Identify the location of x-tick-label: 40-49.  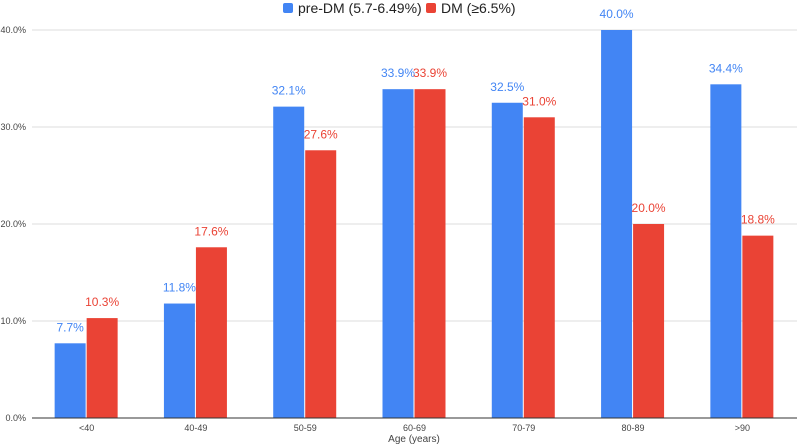
(195, 428).